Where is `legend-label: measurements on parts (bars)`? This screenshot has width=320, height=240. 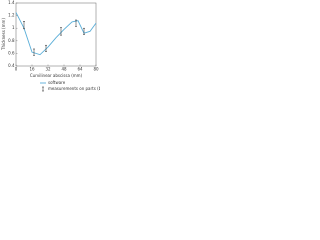 legend-label: measurements on parts (bars) is located at coordinates (74, 88).